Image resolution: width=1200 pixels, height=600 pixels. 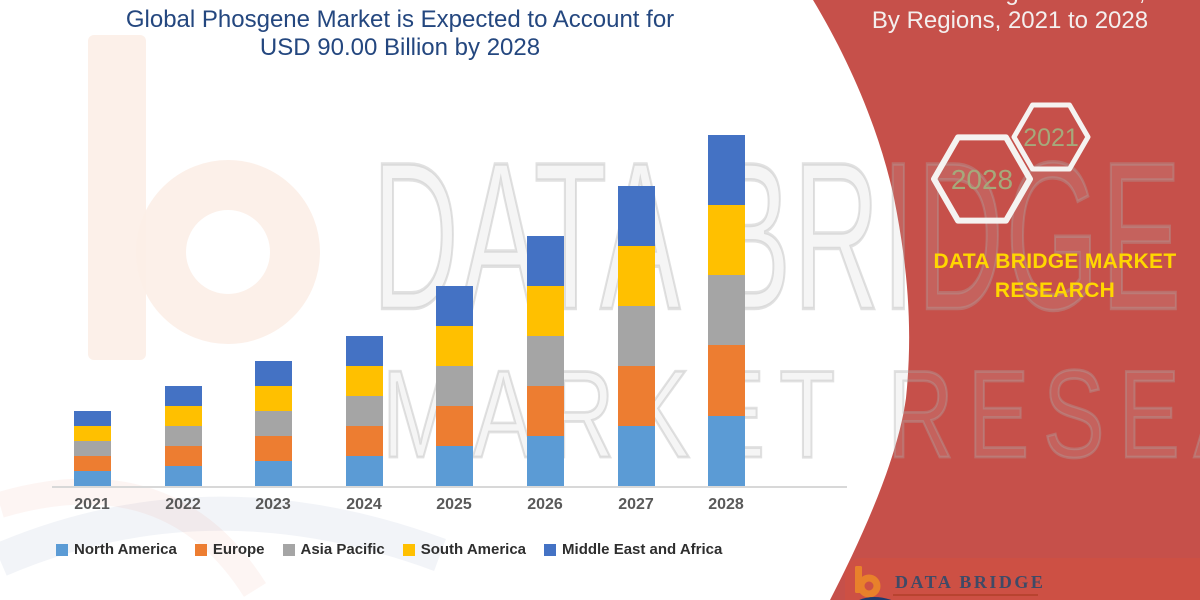 What do you see at coordinates (726, 169) in the screenshot?
I see `bar-segment-middle-east-and-africa-2028` at bounding box center [726, 169].